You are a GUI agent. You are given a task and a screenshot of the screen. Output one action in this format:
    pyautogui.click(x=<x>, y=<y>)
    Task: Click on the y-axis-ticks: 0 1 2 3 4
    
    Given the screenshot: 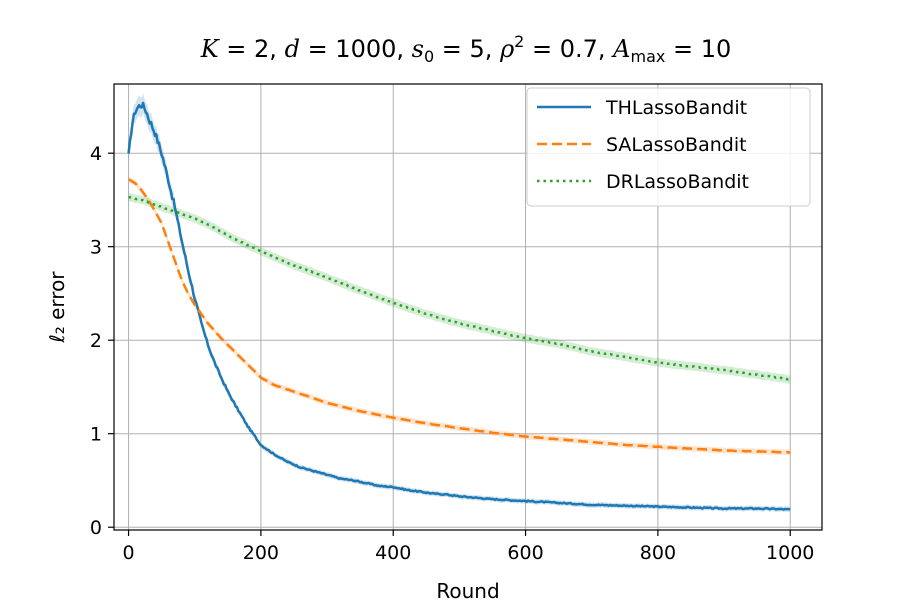 What is the action you would take?
    pyautogui.click(x=102, y=341)
    